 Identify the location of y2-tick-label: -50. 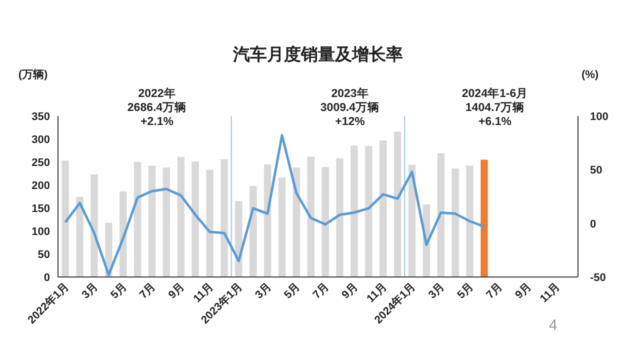
(598, 278).